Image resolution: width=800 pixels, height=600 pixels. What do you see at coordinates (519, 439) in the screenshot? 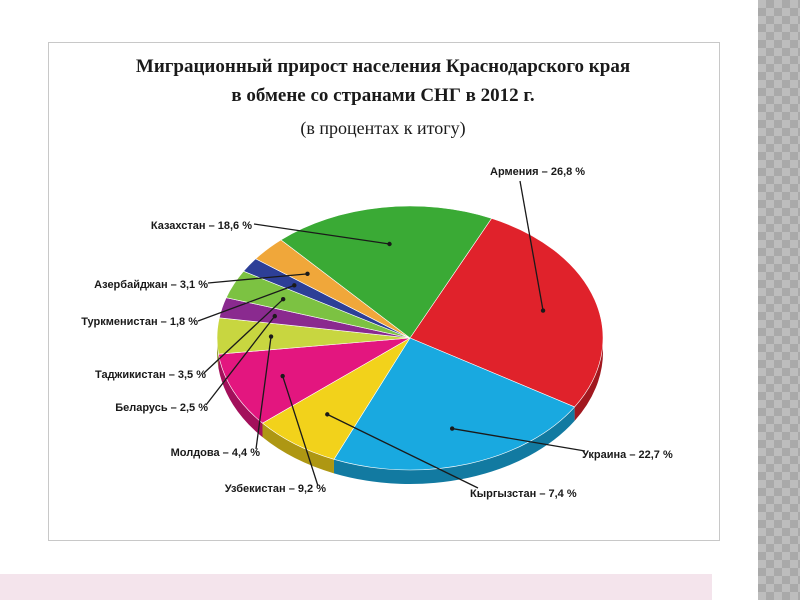
I see `leader-line-ukraine` at bounding box center [519, 439].